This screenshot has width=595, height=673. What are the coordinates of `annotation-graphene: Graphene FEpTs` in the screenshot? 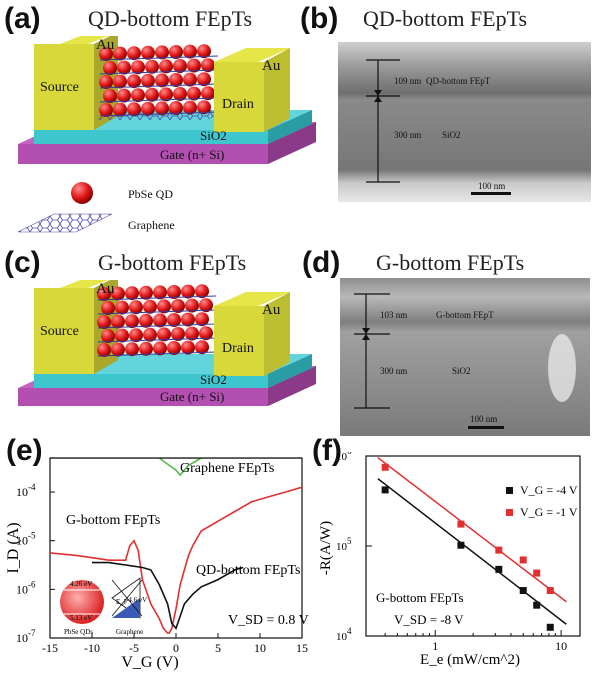 It's located at (227, 468).